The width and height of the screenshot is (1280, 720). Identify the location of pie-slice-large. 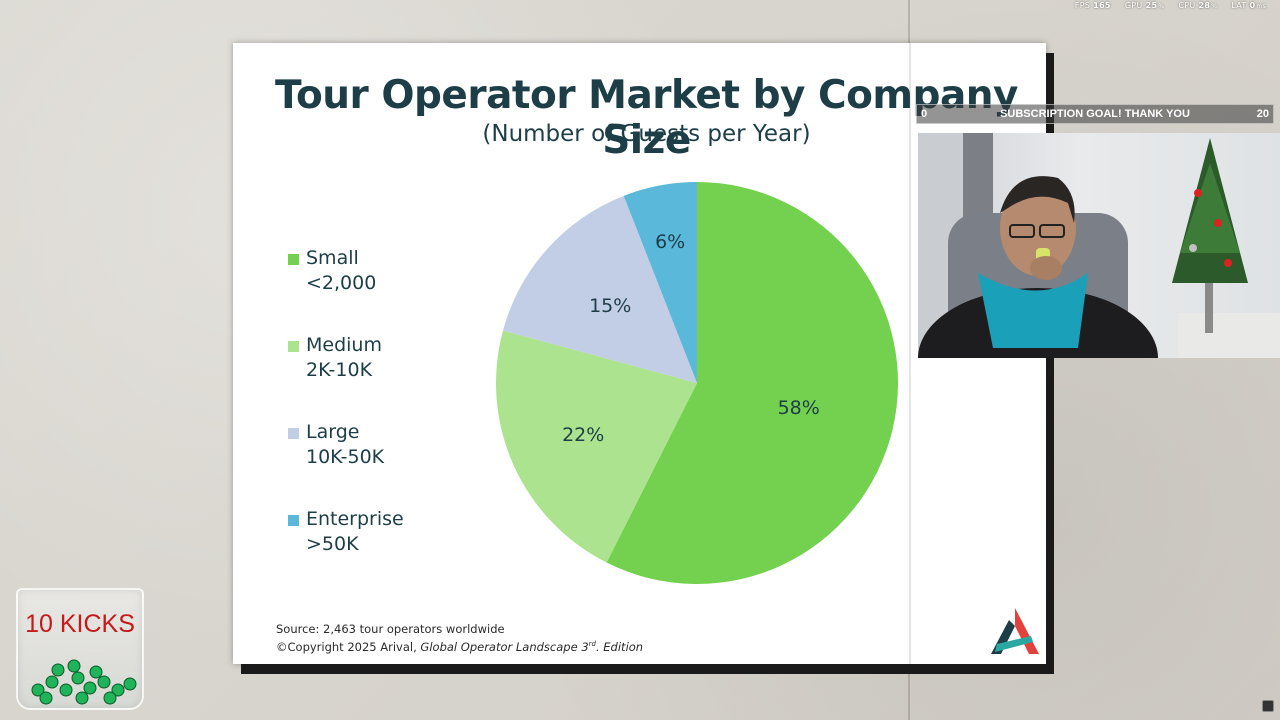
(599, 289).